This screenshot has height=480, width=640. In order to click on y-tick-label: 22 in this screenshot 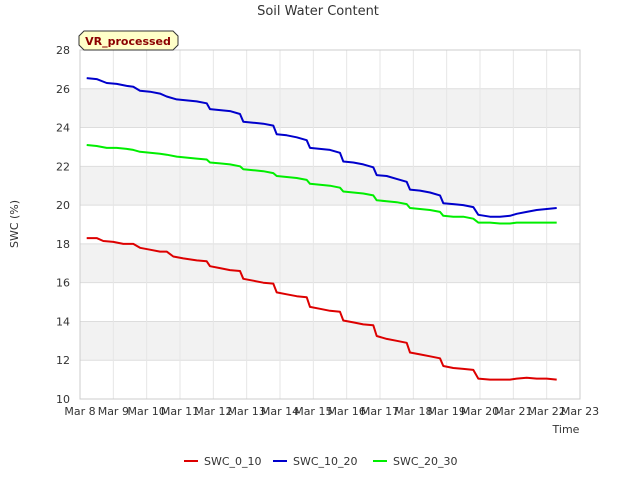, I will do `click(63, 166)`.